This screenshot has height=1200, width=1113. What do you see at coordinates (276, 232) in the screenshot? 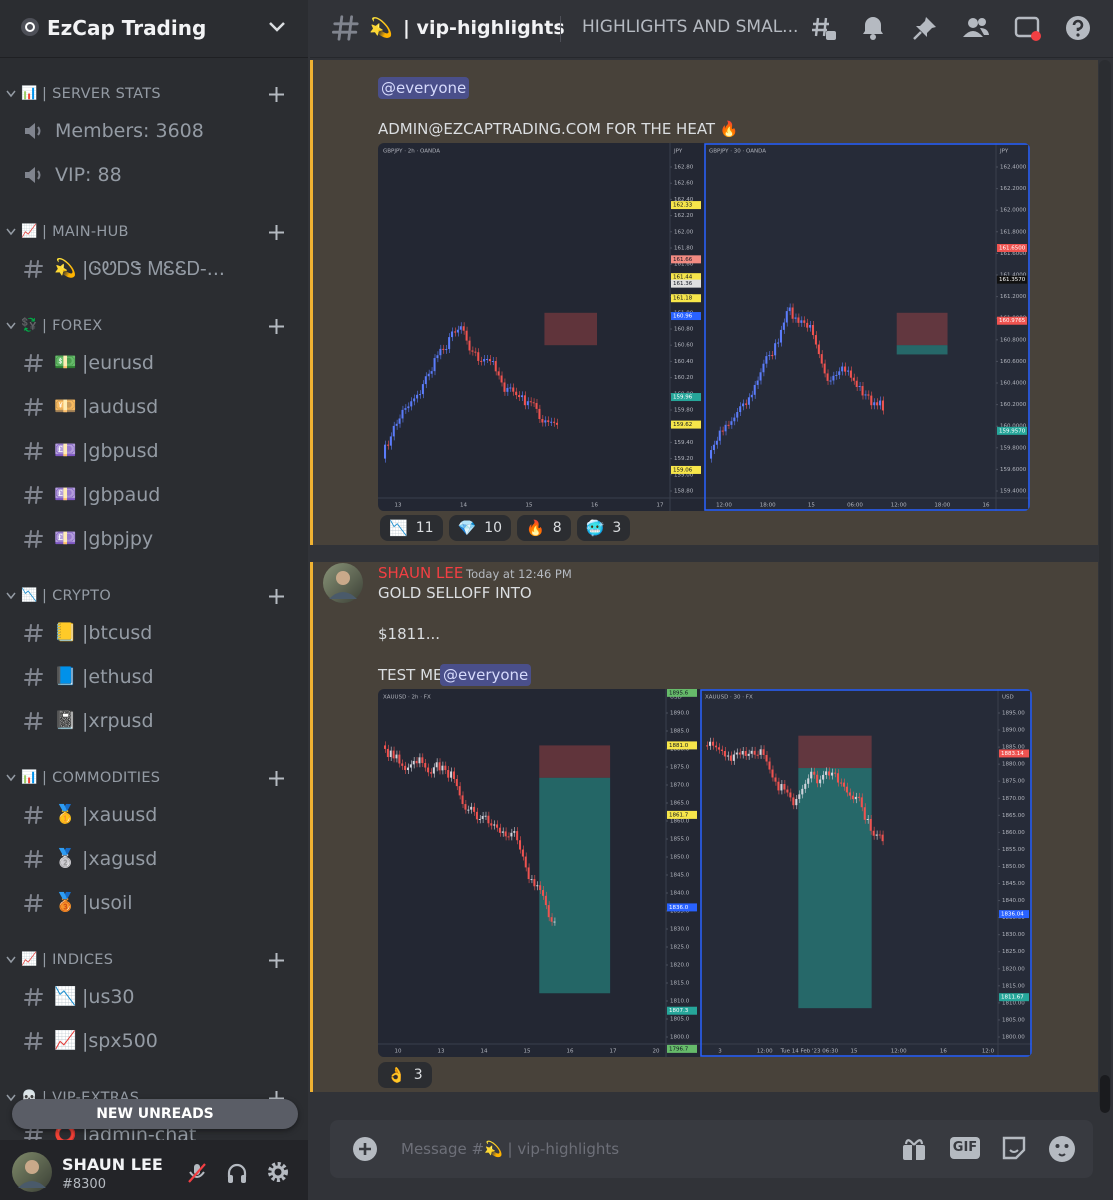
I see `add-channel-icon-part` at bounding box center [276, 232].